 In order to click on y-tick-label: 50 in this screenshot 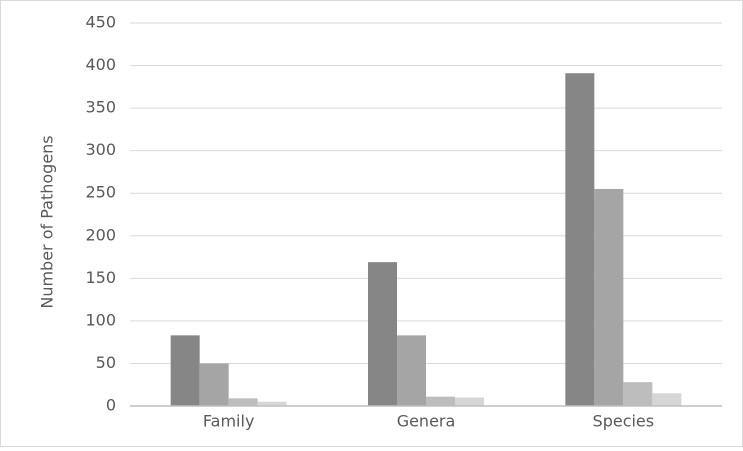, I will do `click(106, 362)`.